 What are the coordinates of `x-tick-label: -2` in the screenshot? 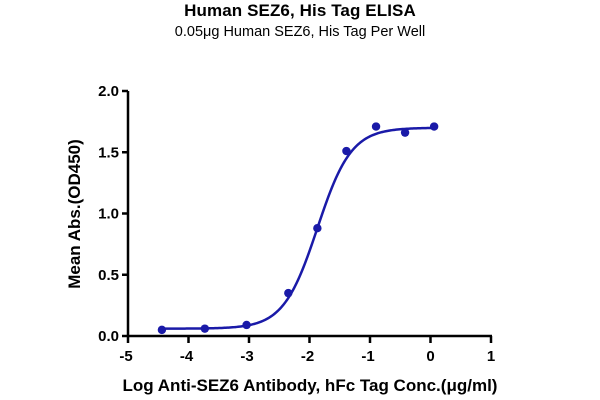 It's located at (307, 356).